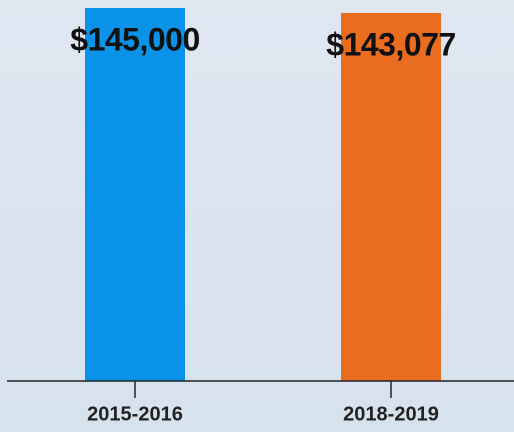 The image size is (514, 432). Describe the element at coordinates (390, 44) in the screenshot. I see `value-label: $143,077` at that location.